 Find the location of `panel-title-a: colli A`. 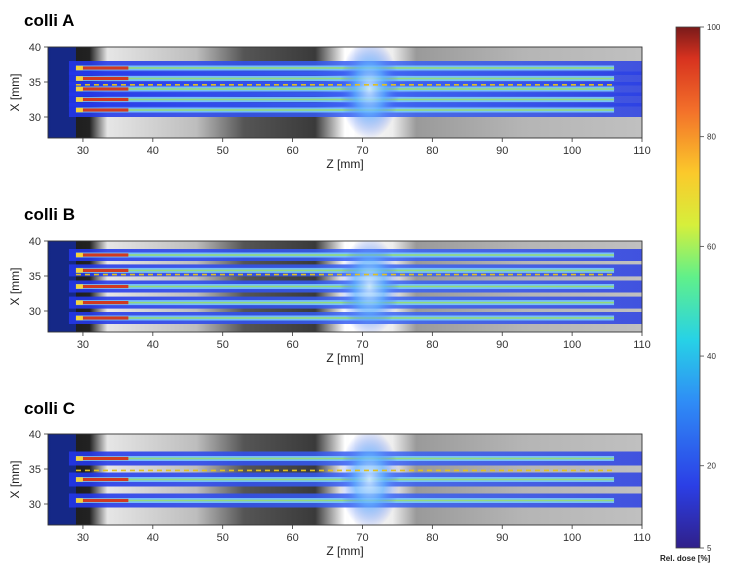

panel-title-a: colli A is located at coordinates (49, 20).